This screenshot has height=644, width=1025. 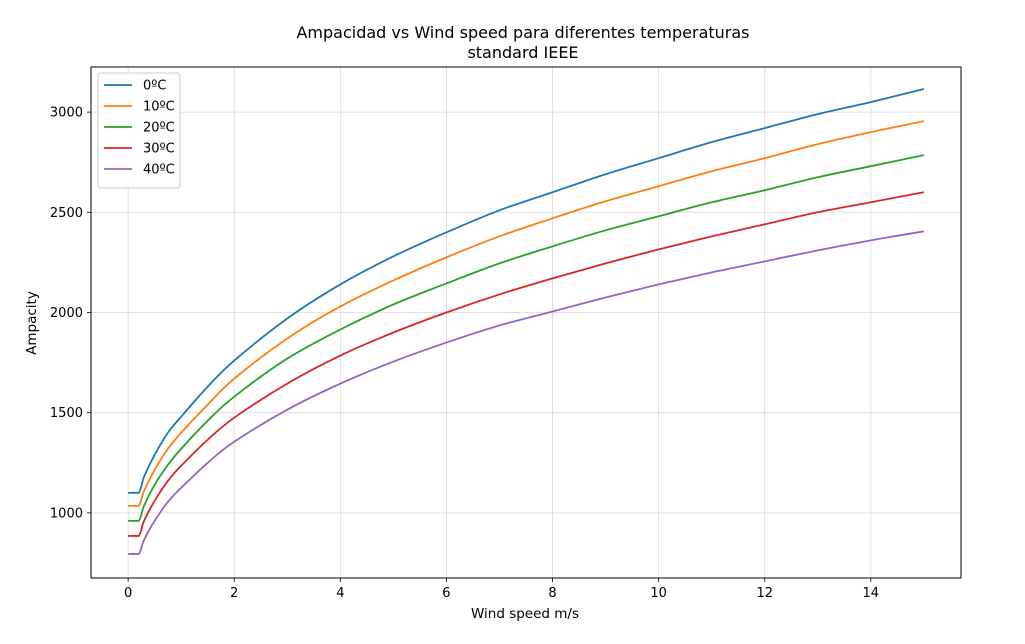 What do you see at coordinates (66, 413) in the screenshot?
I see `y-tick-label: 1500` at bounding box center [66, 413].